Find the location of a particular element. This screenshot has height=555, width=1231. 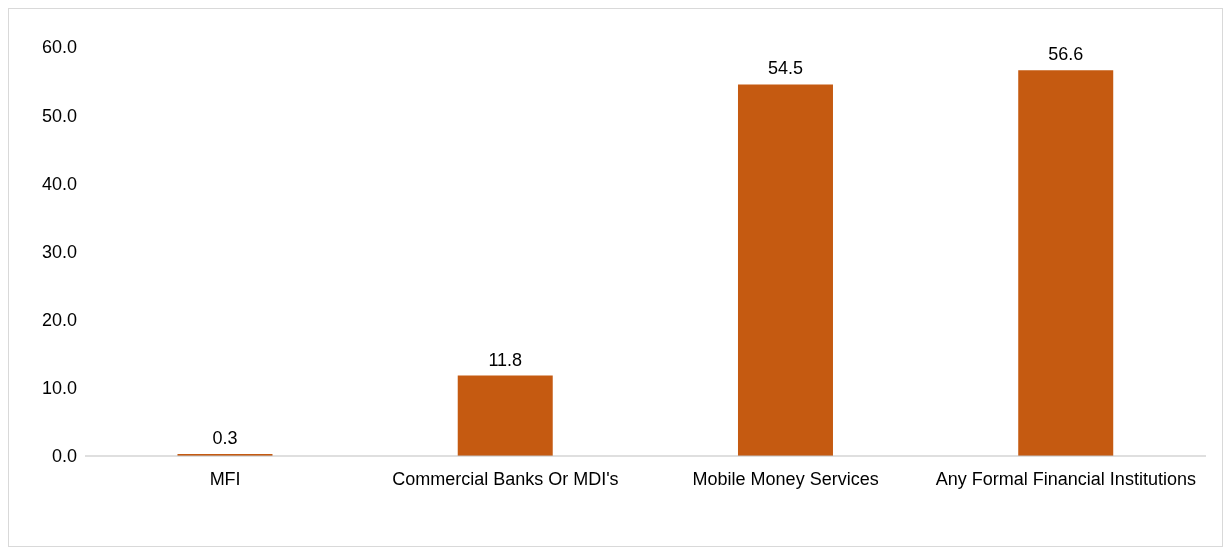

y-tick-label: 20.0 is located at coordinates (59, 320).